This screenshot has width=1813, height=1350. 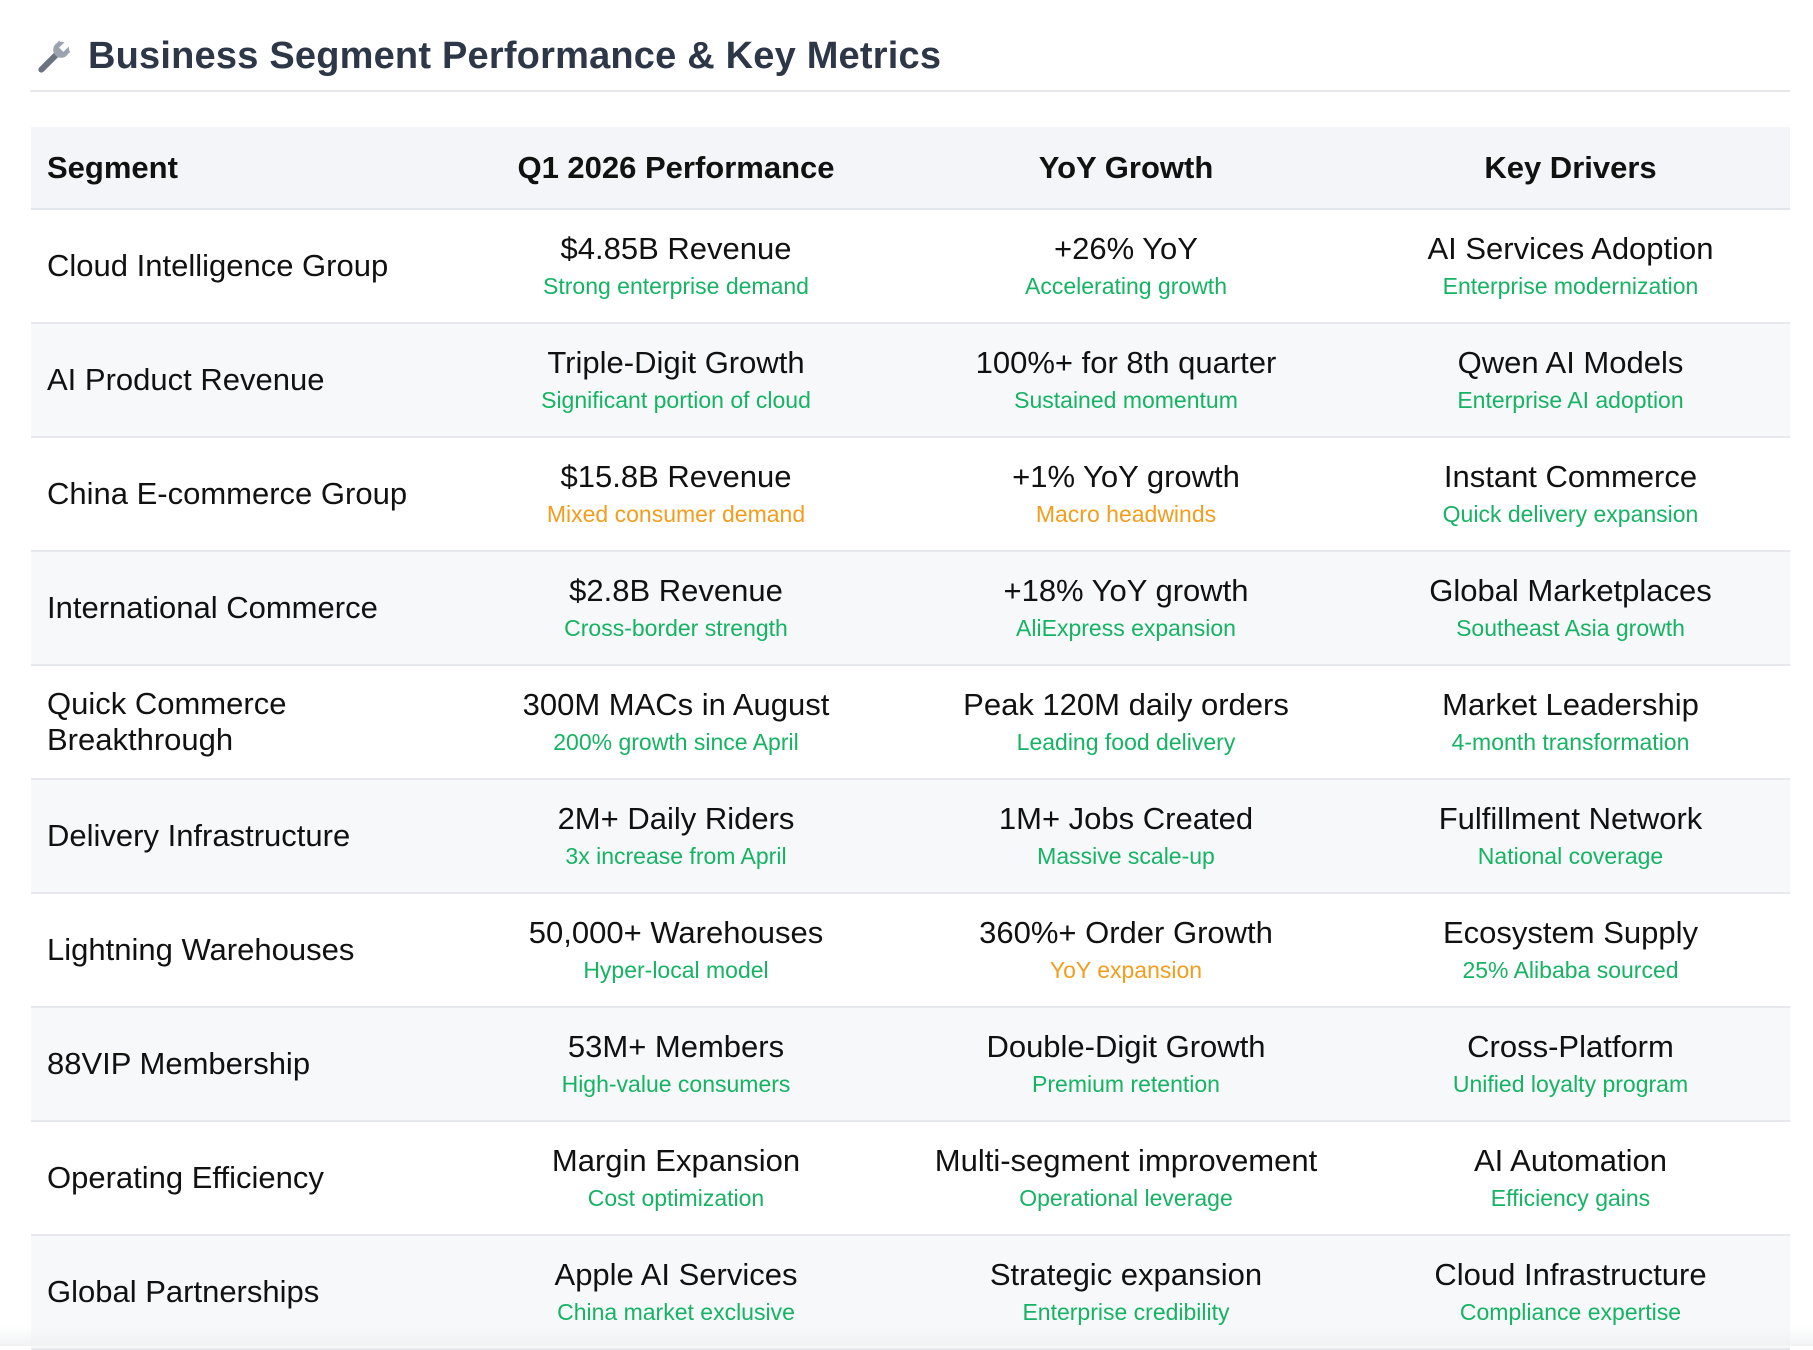 What do you see at coordinates (1570, 1160) in the screenshot?
I see `drivers-value: AI Automation` at bounding box center [1570, 1160].